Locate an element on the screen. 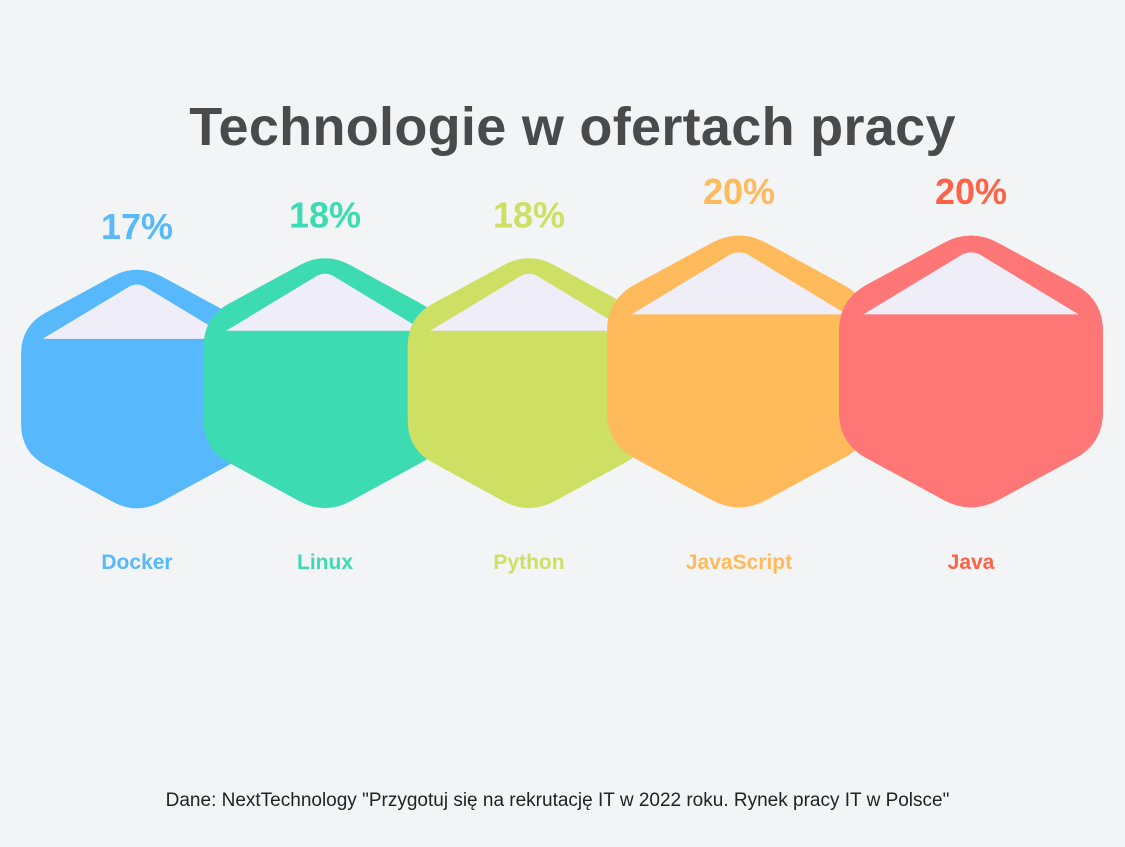 Image resolution: width=1125 pixels, height=847 pixels. value-label: 17% is located at coordinates (137, 226).